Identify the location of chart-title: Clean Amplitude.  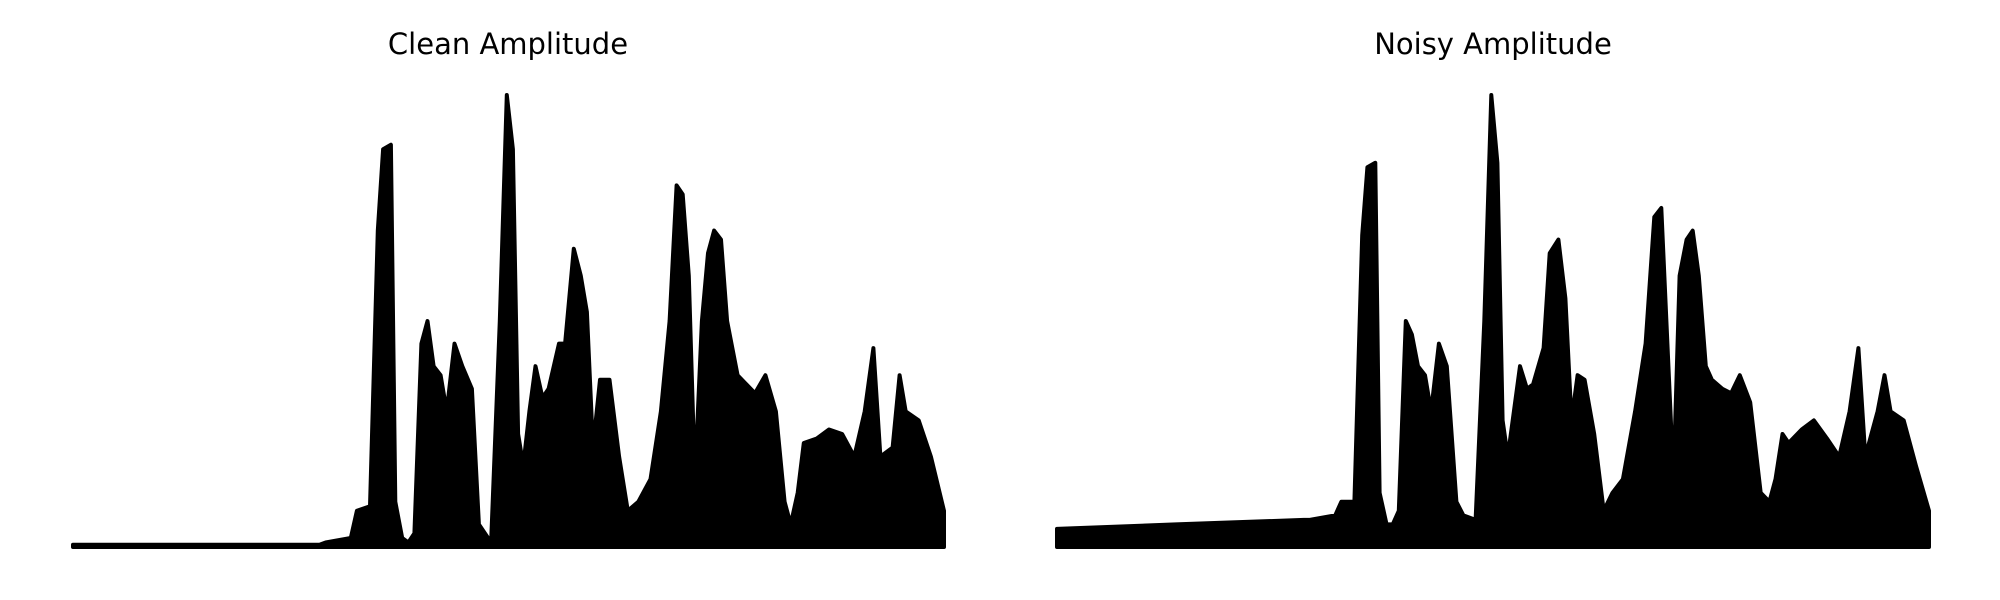
(508, 44).